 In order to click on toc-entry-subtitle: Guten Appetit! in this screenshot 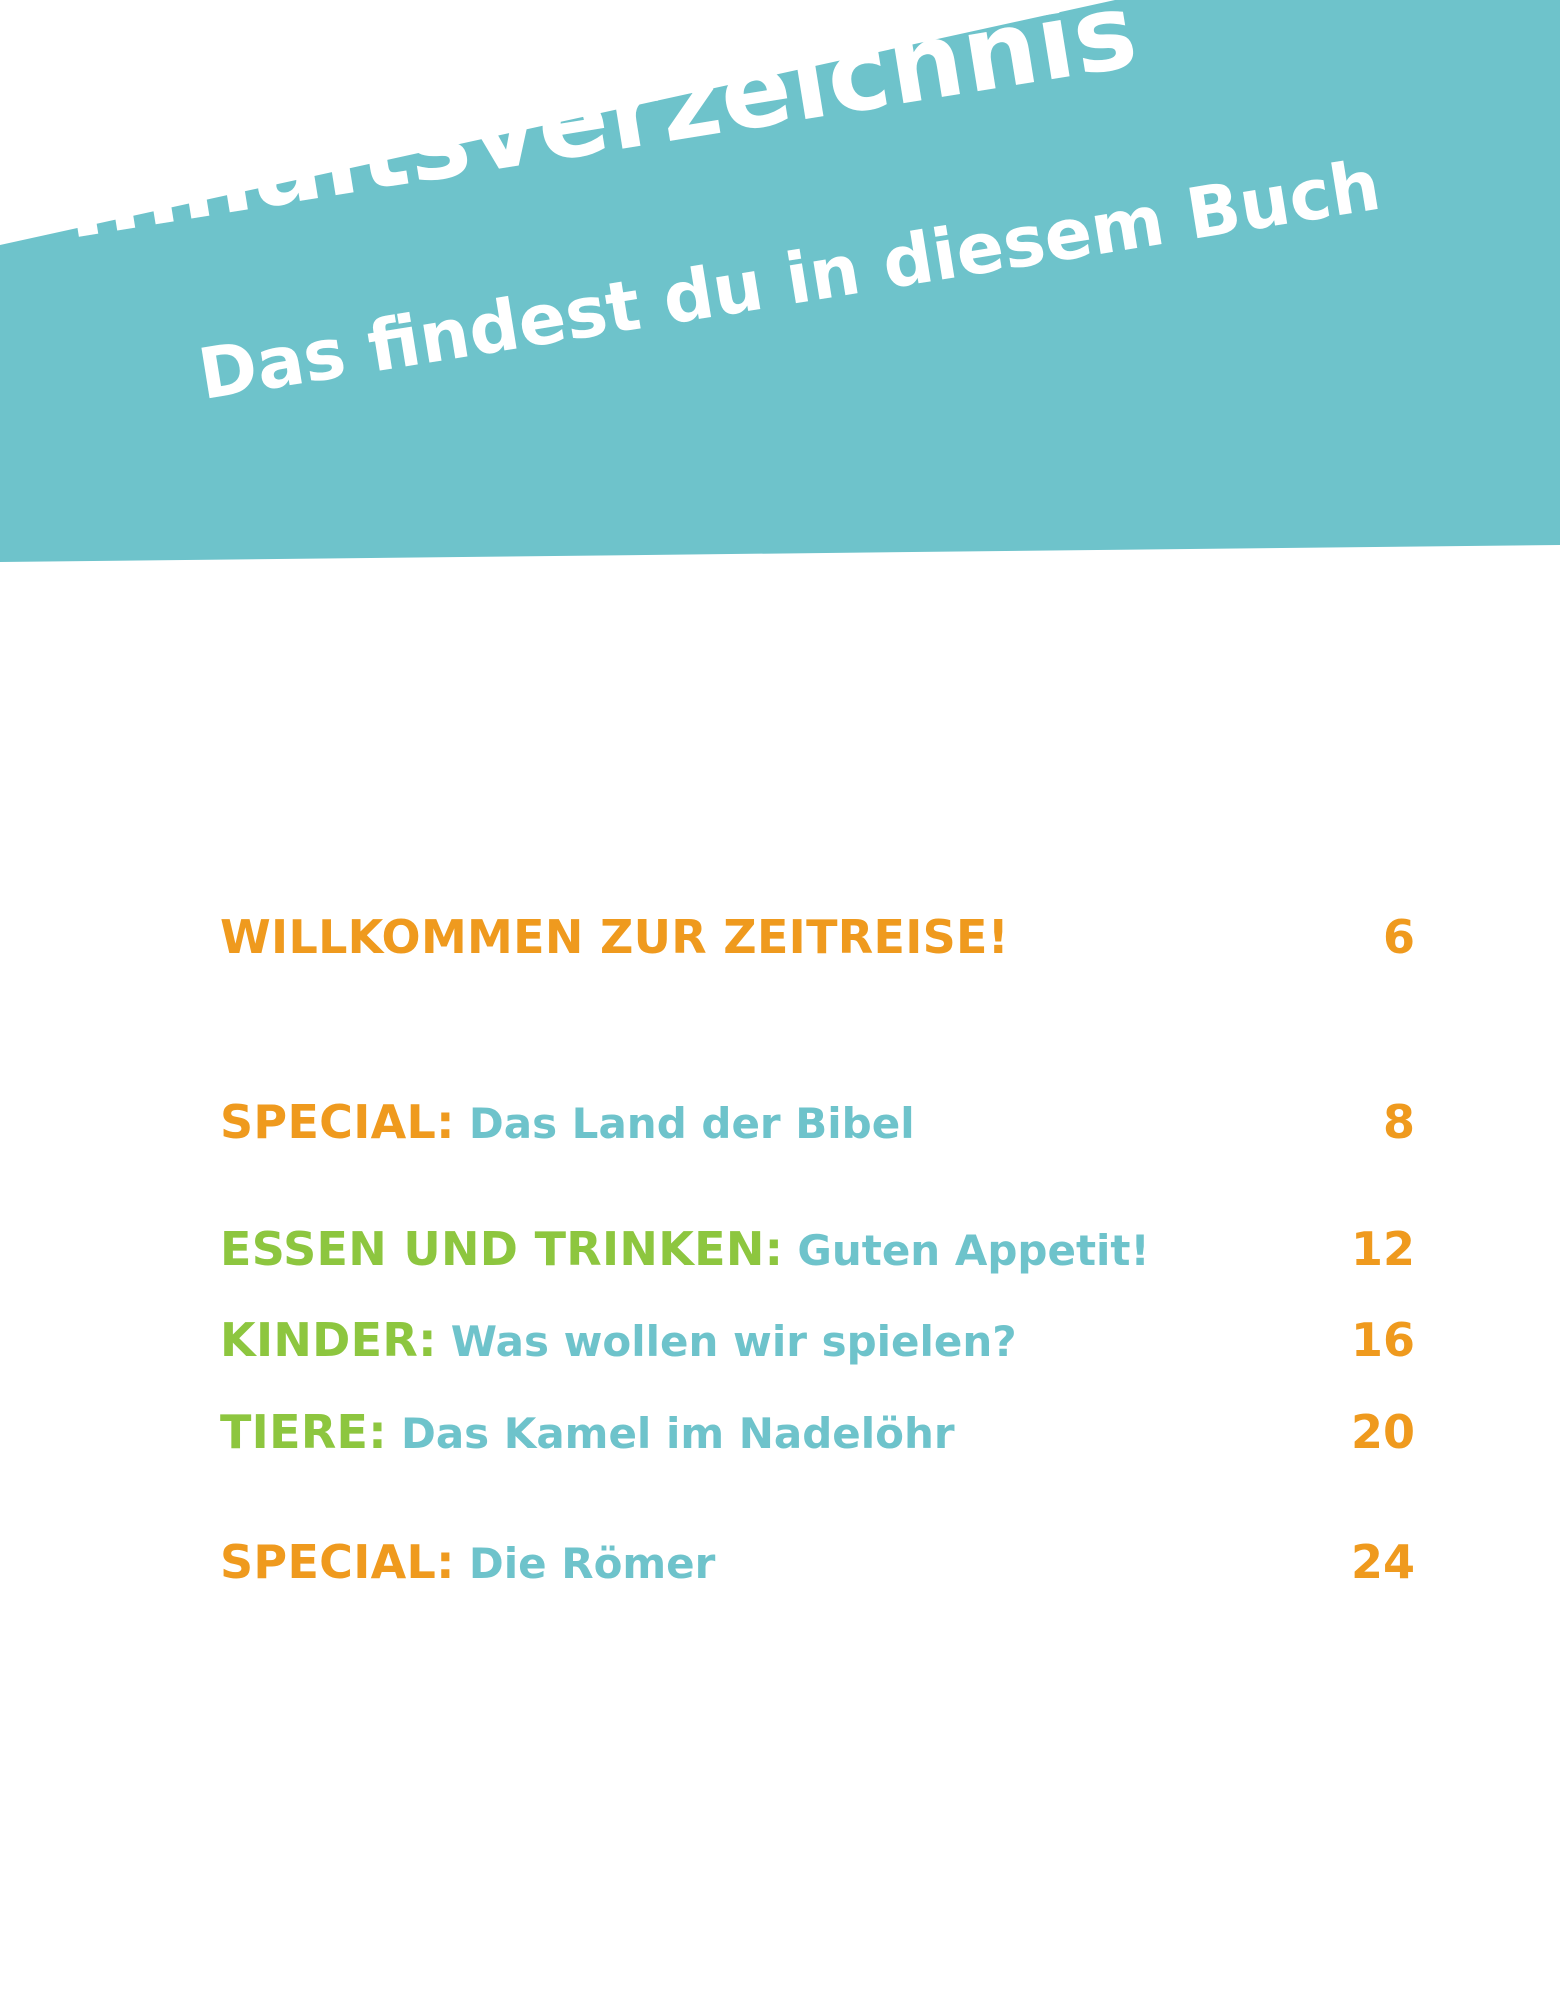, I will do `click(973, 1250)`.